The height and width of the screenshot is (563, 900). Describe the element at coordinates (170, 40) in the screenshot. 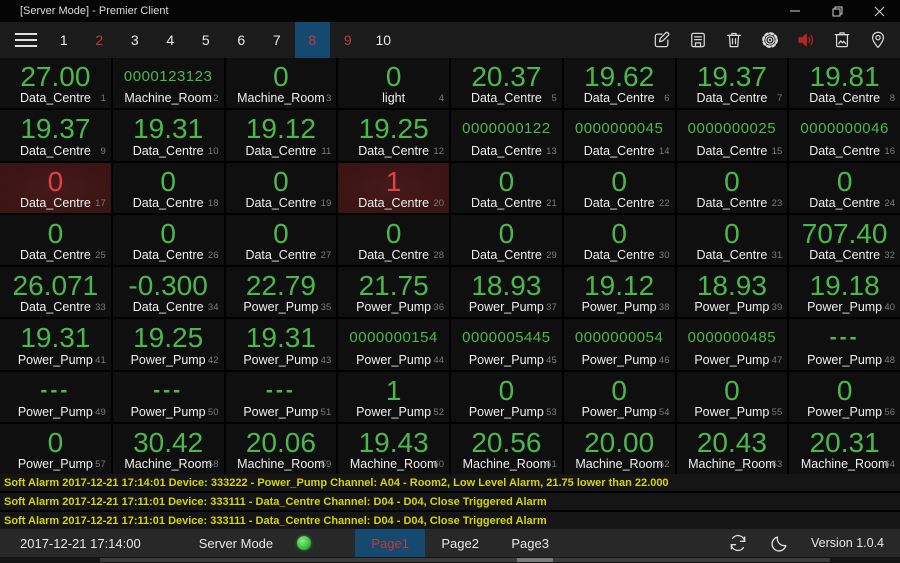

I see `toolbar-page-4: 4` at that location.